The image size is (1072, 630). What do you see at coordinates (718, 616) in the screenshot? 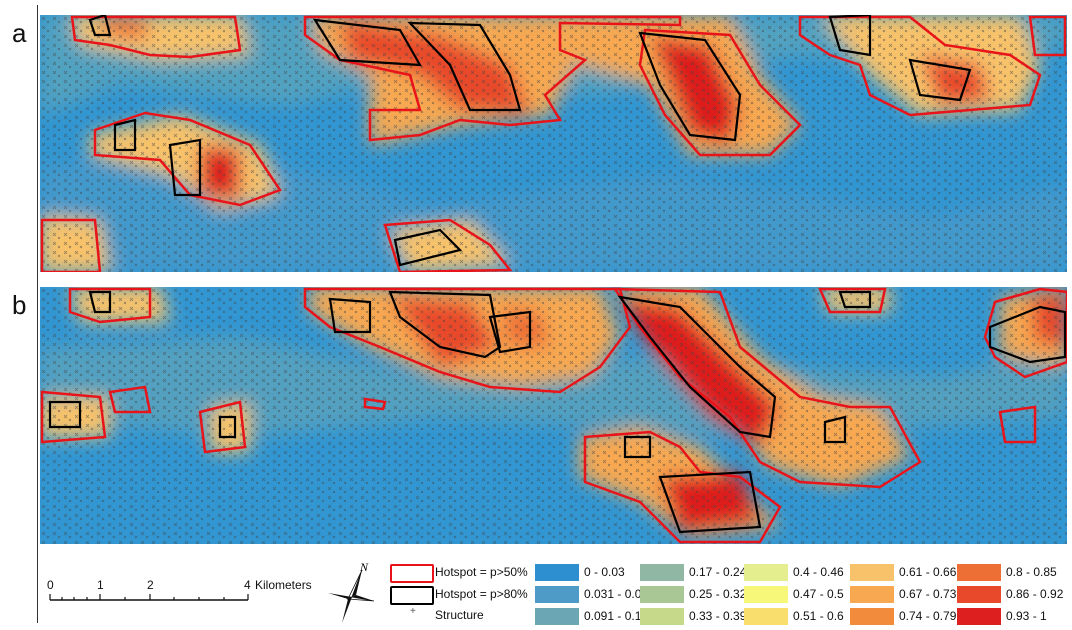
I see `class-label-5: 0.33 - 0.39` at bounding box center [718, 616].